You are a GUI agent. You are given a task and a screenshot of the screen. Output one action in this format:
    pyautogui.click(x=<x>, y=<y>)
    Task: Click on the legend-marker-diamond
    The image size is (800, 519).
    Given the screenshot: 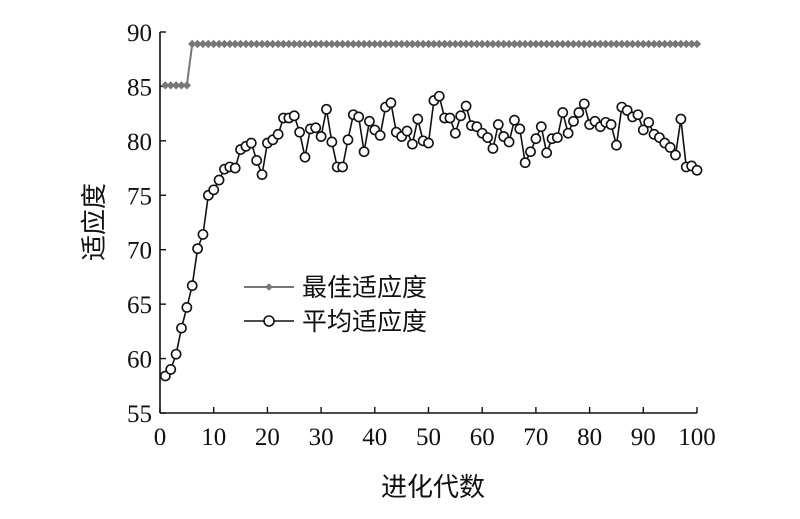 What is the action you would take?
    pyautogui.click(x=269, y=287)
    